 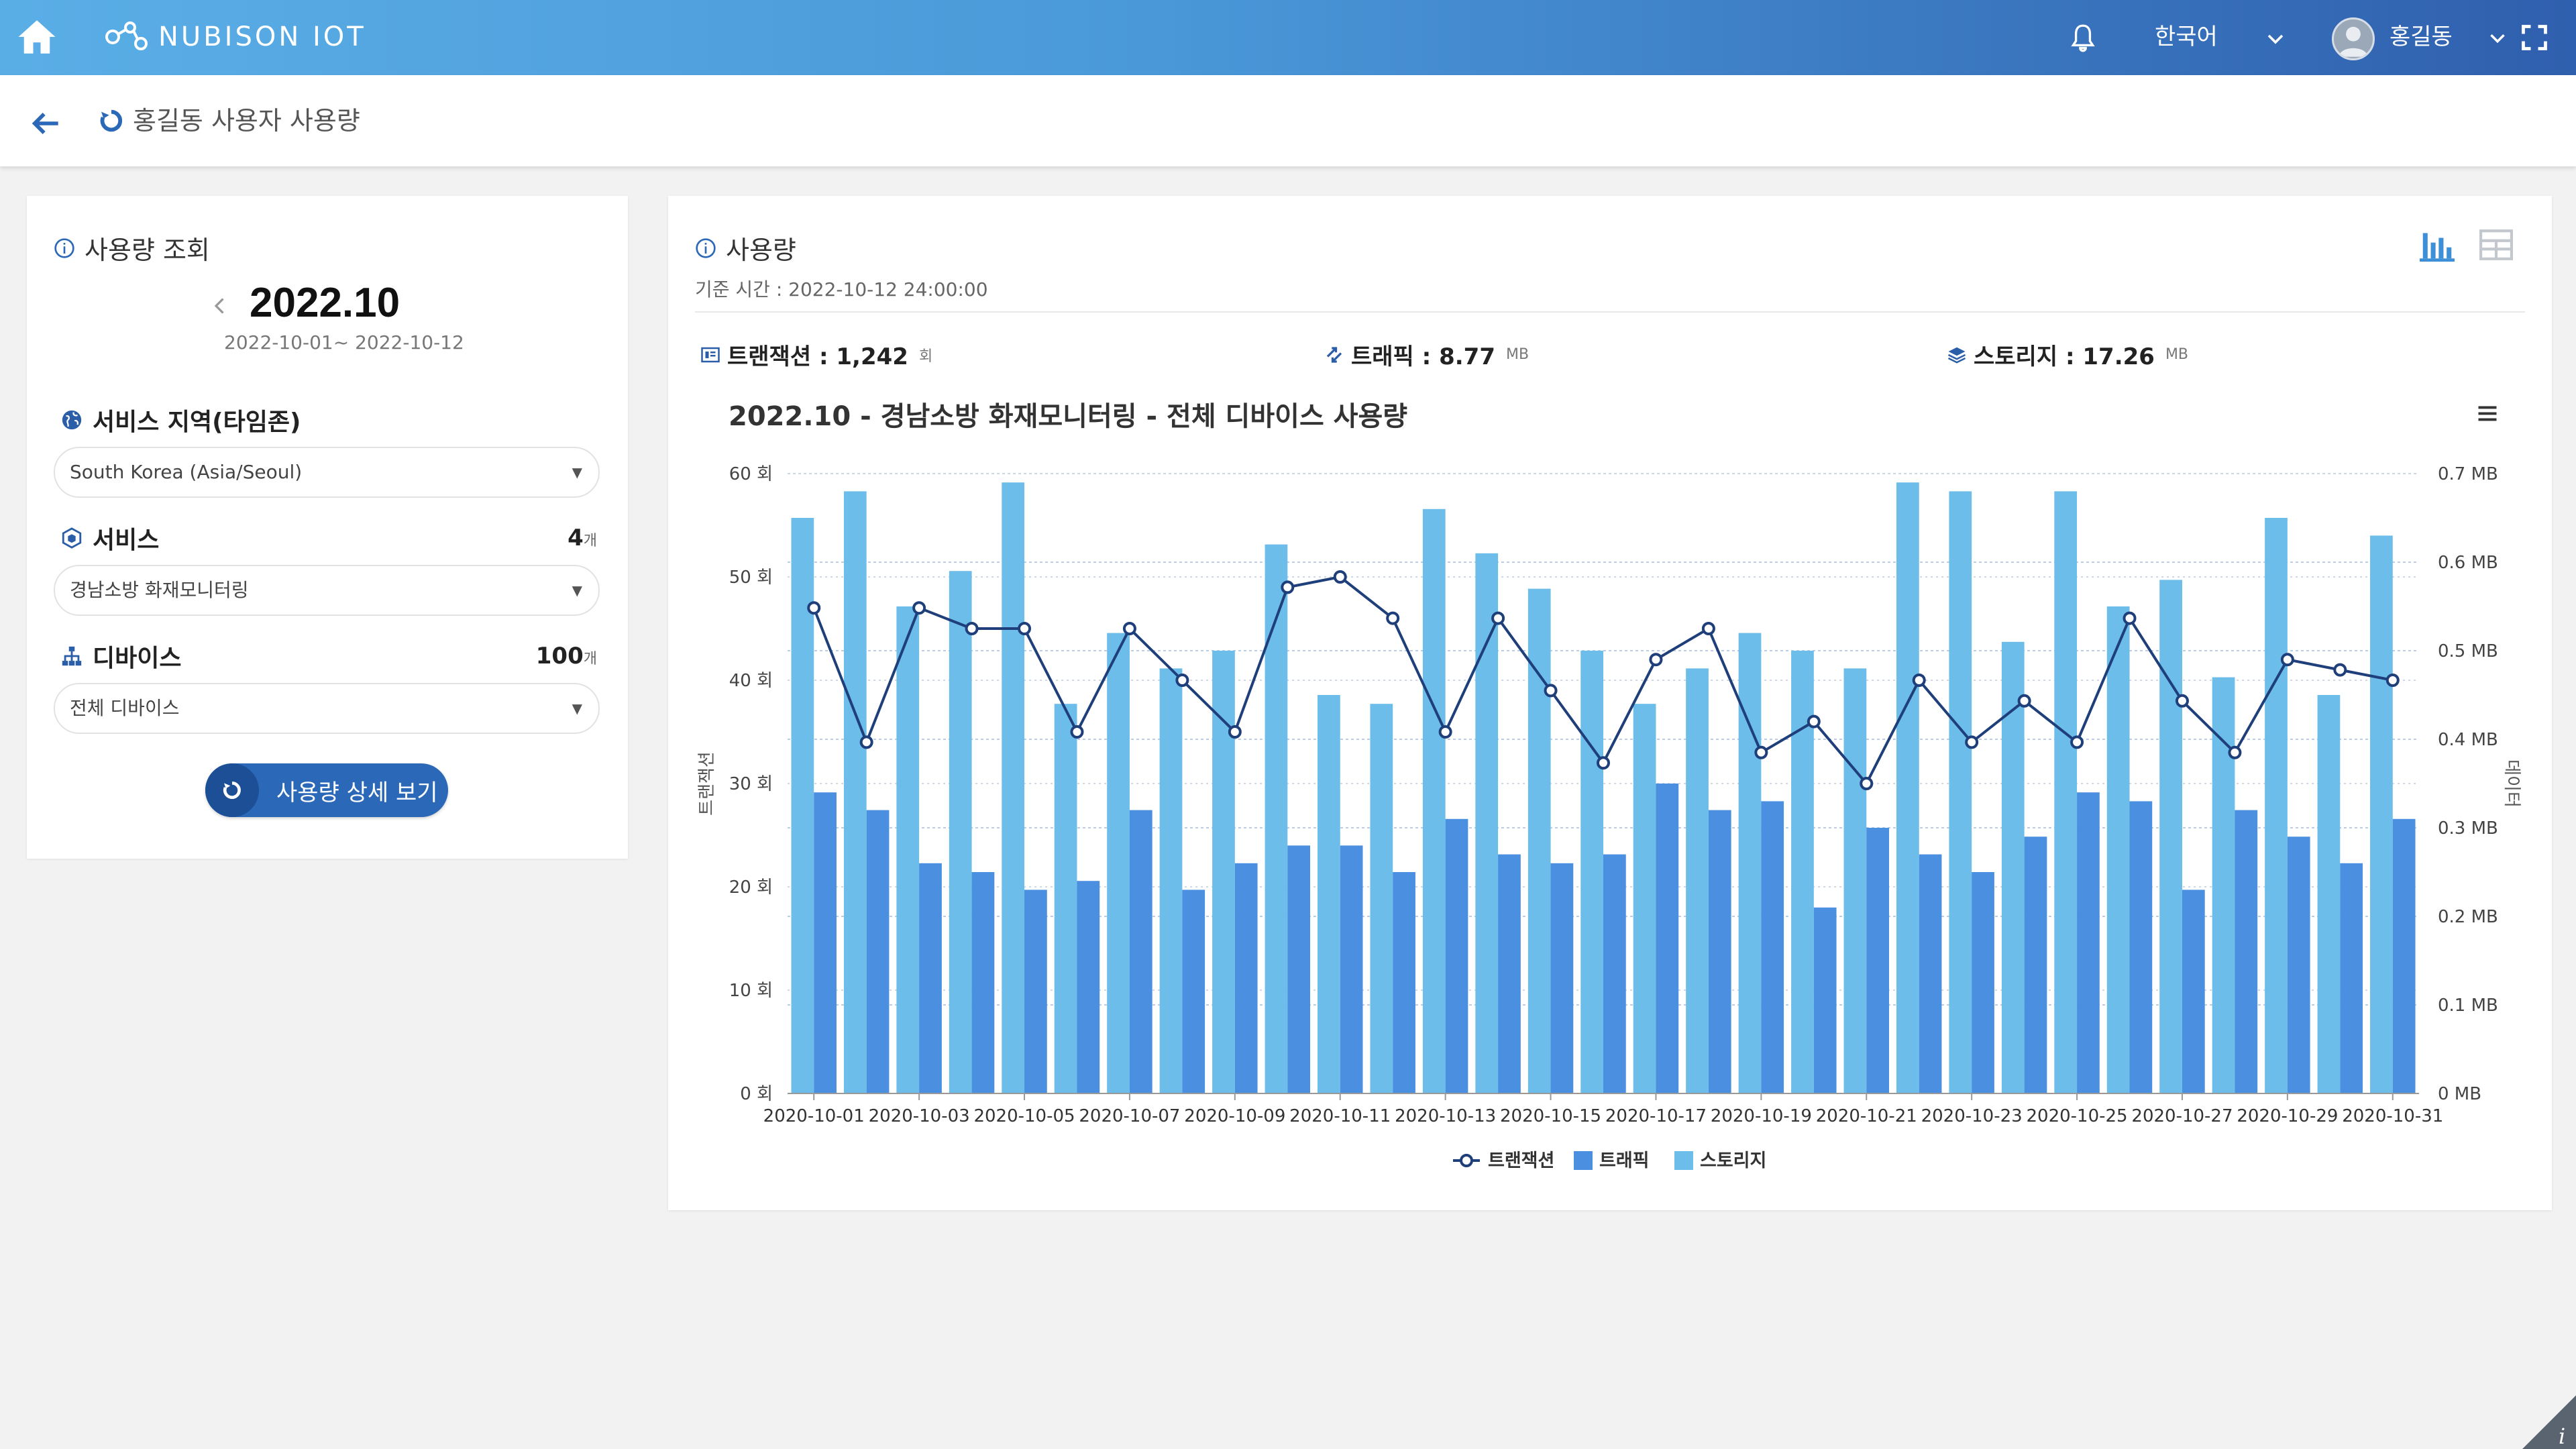 What do you see at coordinates (751, 887) in the screenshot?
I see `y-tick-label: 20 회` at bounding box center [751, 887].